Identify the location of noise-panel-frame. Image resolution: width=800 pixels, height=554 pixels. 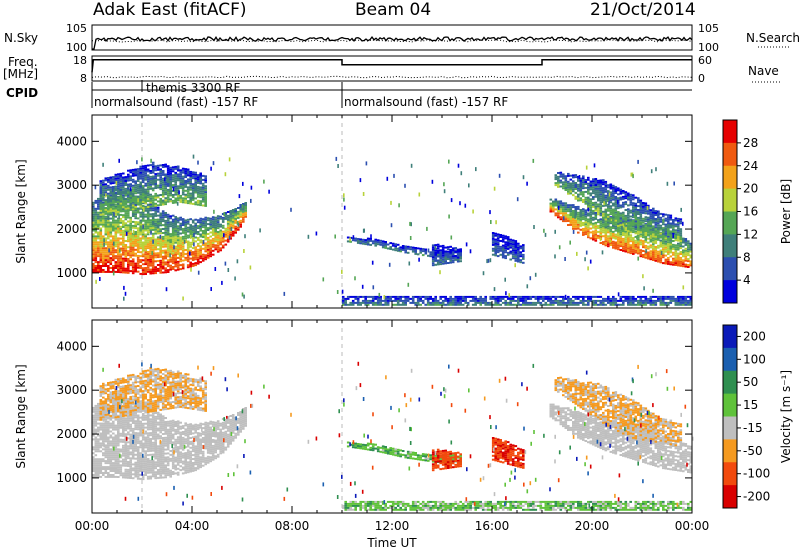
(392, 37).